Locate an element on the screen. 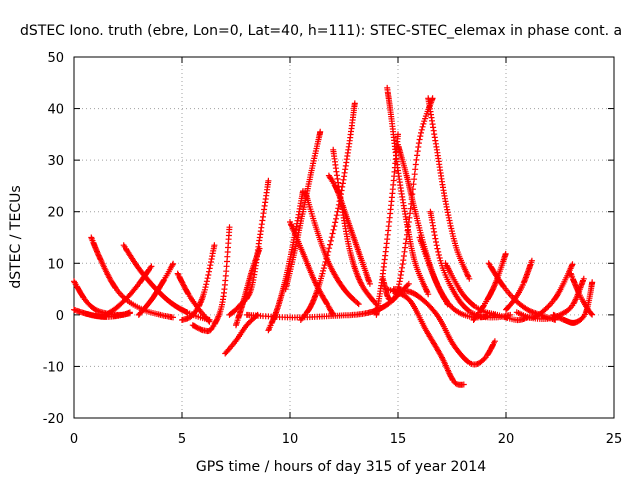 The height and width of the screenshot is (480, 640). x-tick-label: 0 is located at coordinates (74, 439).